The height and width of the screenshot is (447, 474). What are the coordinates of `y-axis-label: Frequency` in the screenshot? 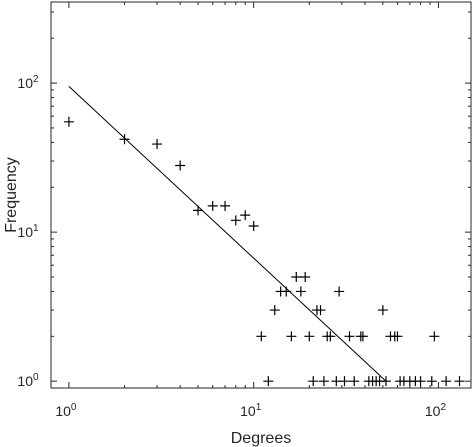 It's located at (11, 195).